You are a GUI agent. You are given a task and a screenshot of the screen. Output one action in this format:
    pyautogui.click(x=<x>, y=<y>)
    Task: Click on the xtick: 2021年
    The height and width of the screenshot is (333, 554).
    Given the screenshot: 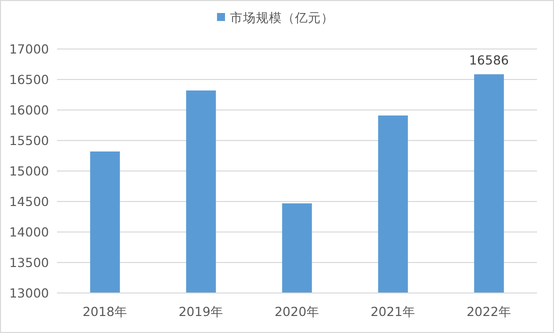 What is the action you would take?
    pyautogui.click(x=393, y=311)
    